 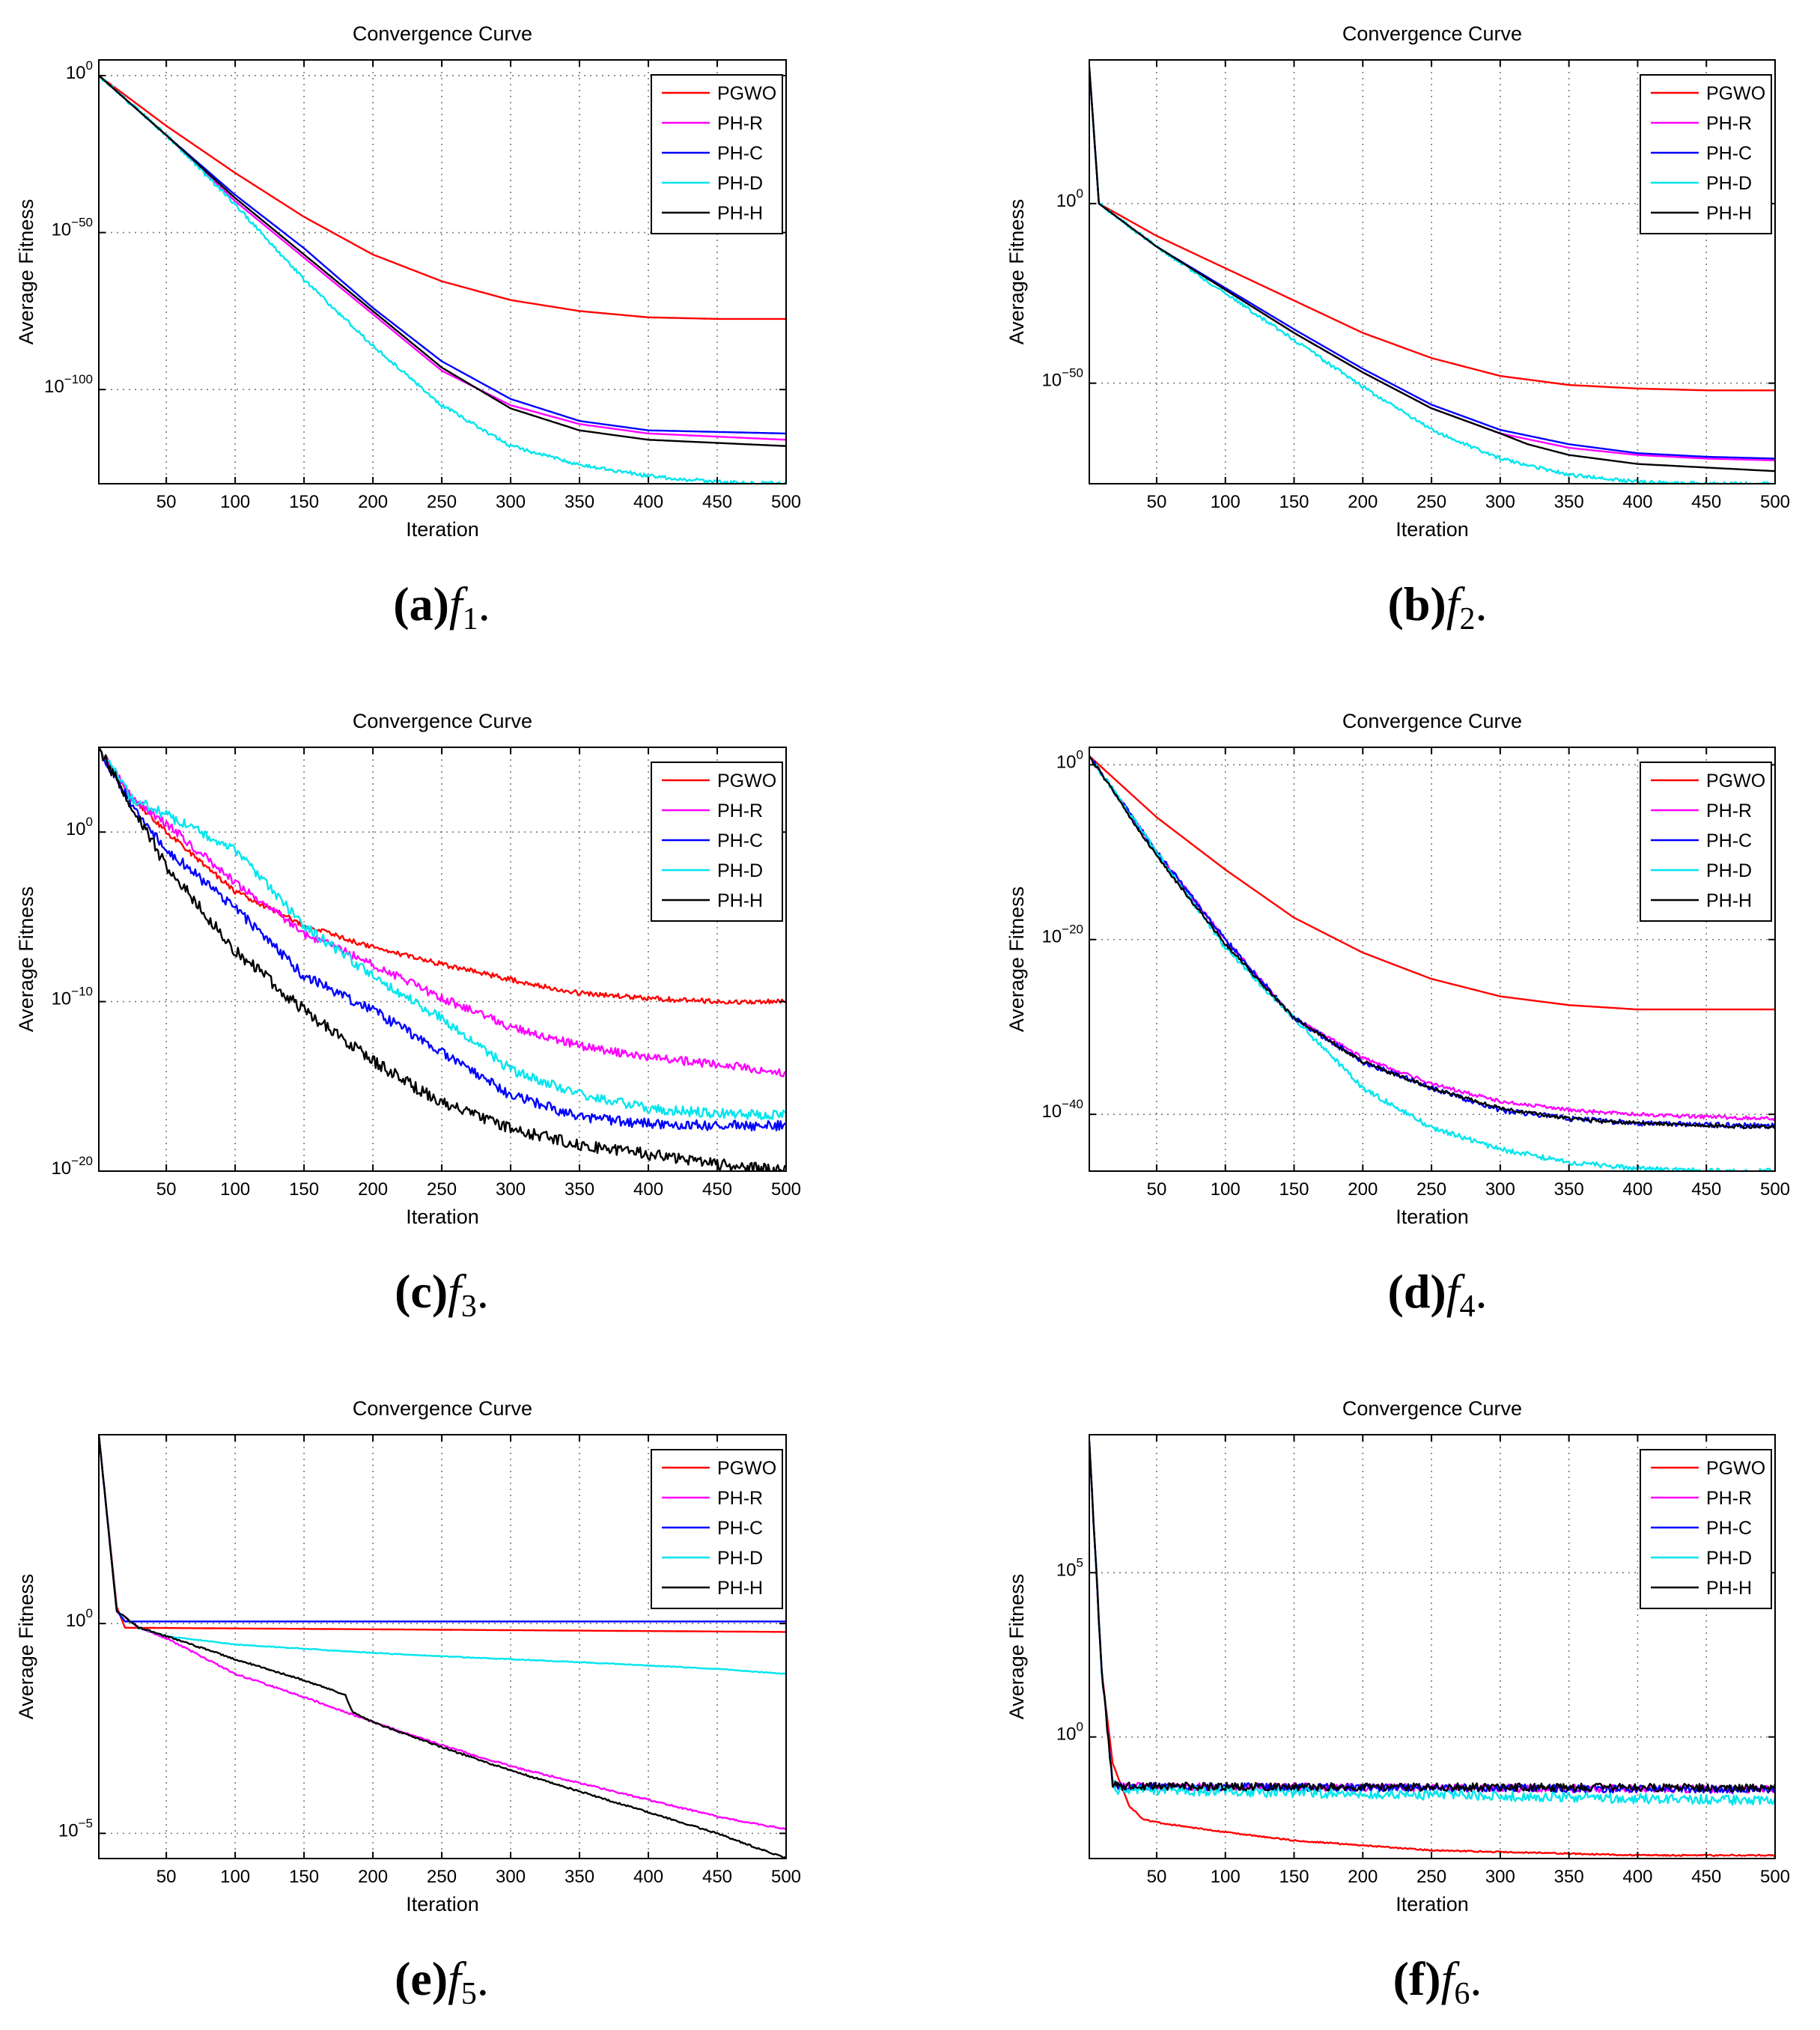 I want to click on chart-a-legend: PGWO PH-R PH-C PH-D PH-H, so click(x=717, y=154).